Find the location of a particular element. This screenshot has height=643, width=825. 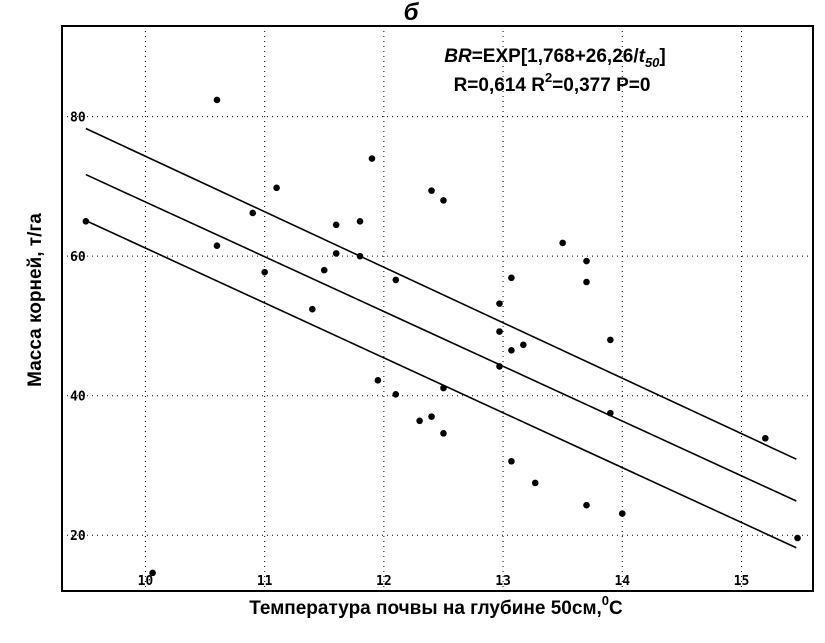

x-tick-label: 13 is located at coordinates (503, 581).